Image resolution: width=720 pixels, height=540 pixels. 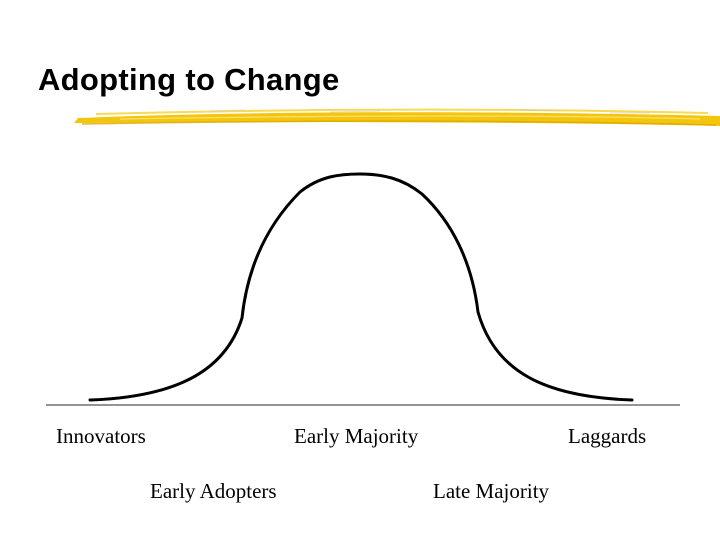 I want to click on early-adopters-label: Early Adopters, so click(x=213, y=491).